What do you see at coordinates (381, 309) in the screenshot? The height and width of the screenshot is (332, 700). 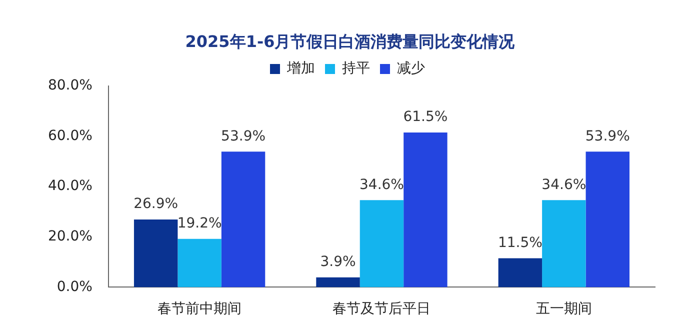 I see `x-tick-label: 春节及节后平日` at bounding box center [381, 309].